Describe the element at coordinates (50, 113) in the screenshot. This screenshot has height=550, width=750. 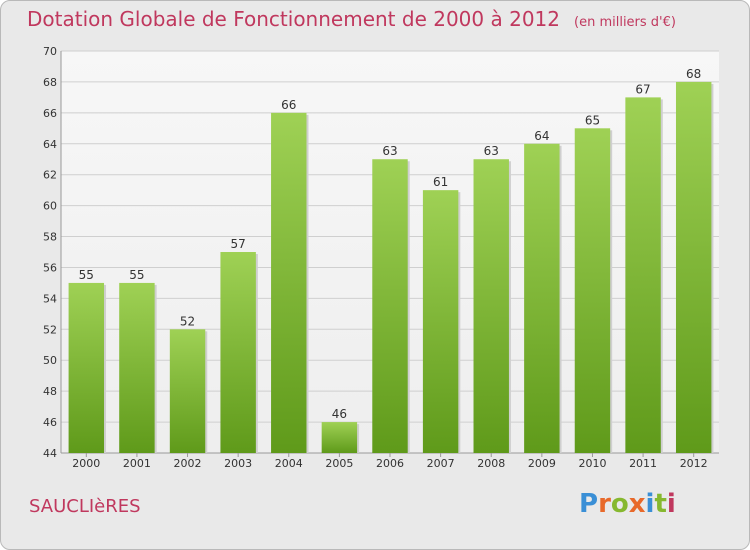
I see `y-tick-label: 66` at that location.